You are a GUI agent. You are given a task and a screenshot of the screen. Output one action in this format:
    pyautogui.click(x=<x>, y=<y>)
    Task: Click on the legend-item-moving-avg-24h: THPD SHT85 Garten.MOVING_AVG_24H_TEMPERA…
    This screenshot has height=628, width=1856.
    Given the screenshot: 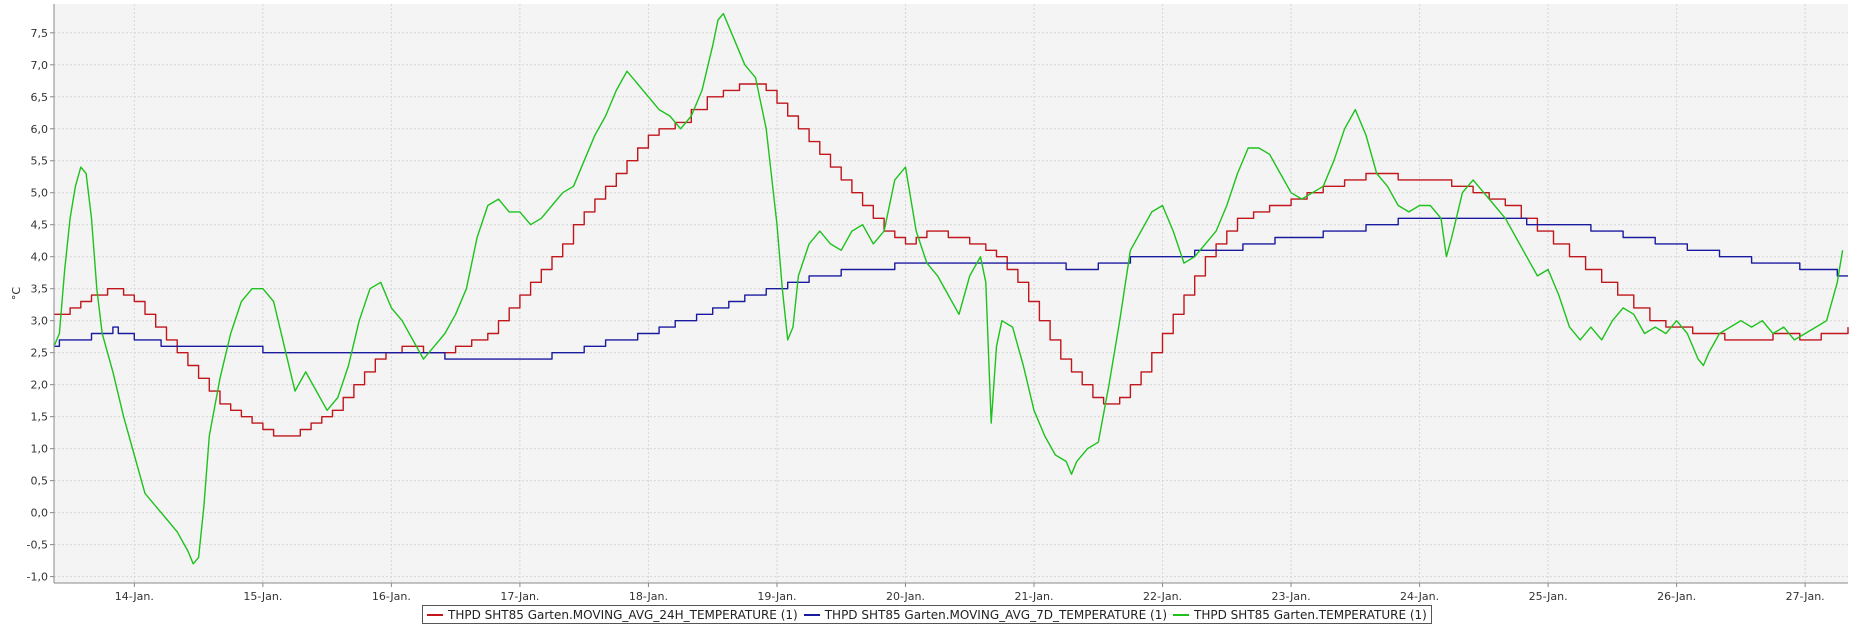 What is the action you would take?
    pyautogui.click(x=612, y=615)
    